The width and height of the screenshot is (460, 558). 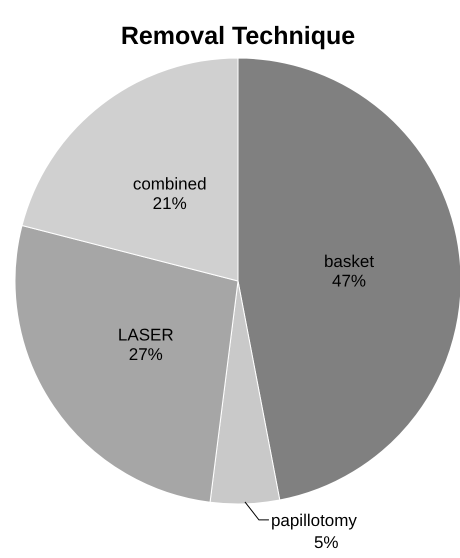 What do you see at coordinates (326, 542) in the screenshot?
I see `data-label: 5%` at bounding box center [326, 542].